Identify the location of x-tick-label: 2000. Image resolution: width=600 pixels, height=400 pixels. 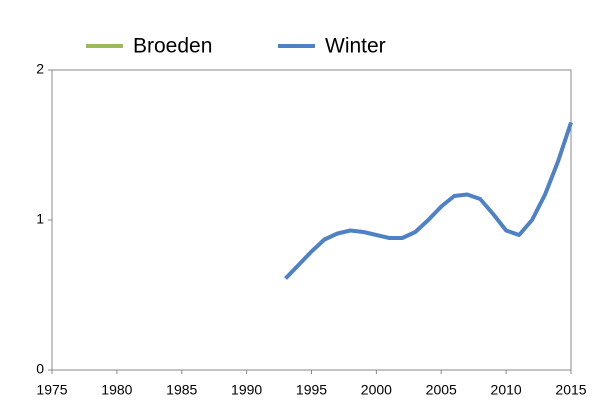
(376, 390).